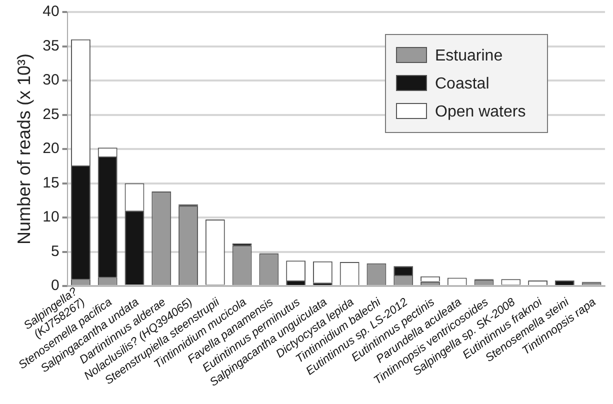 The image size is (613, 404). What do you see at coordinates (51, 80) in the screenshot?
I see `y-tick-label: 30` at bounding box center [51, 80].